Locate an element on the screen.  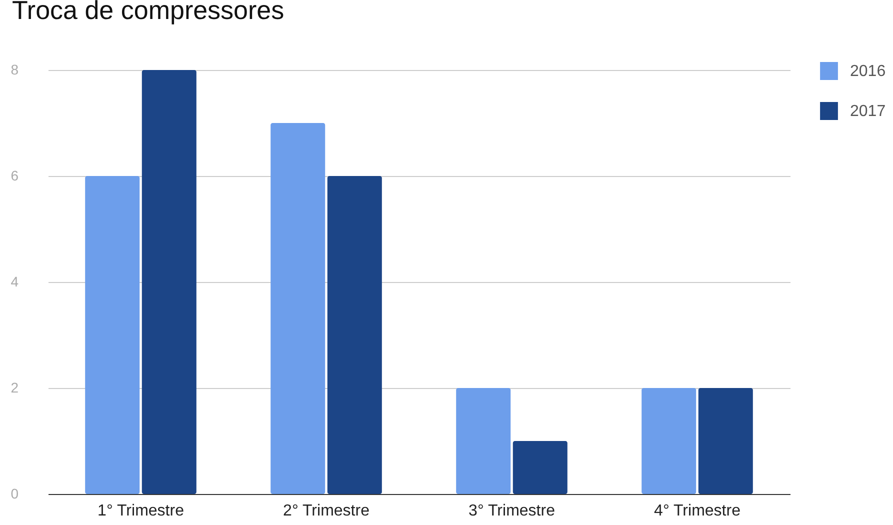
y-tick-label: 2 is located at coordinates (14, 388).